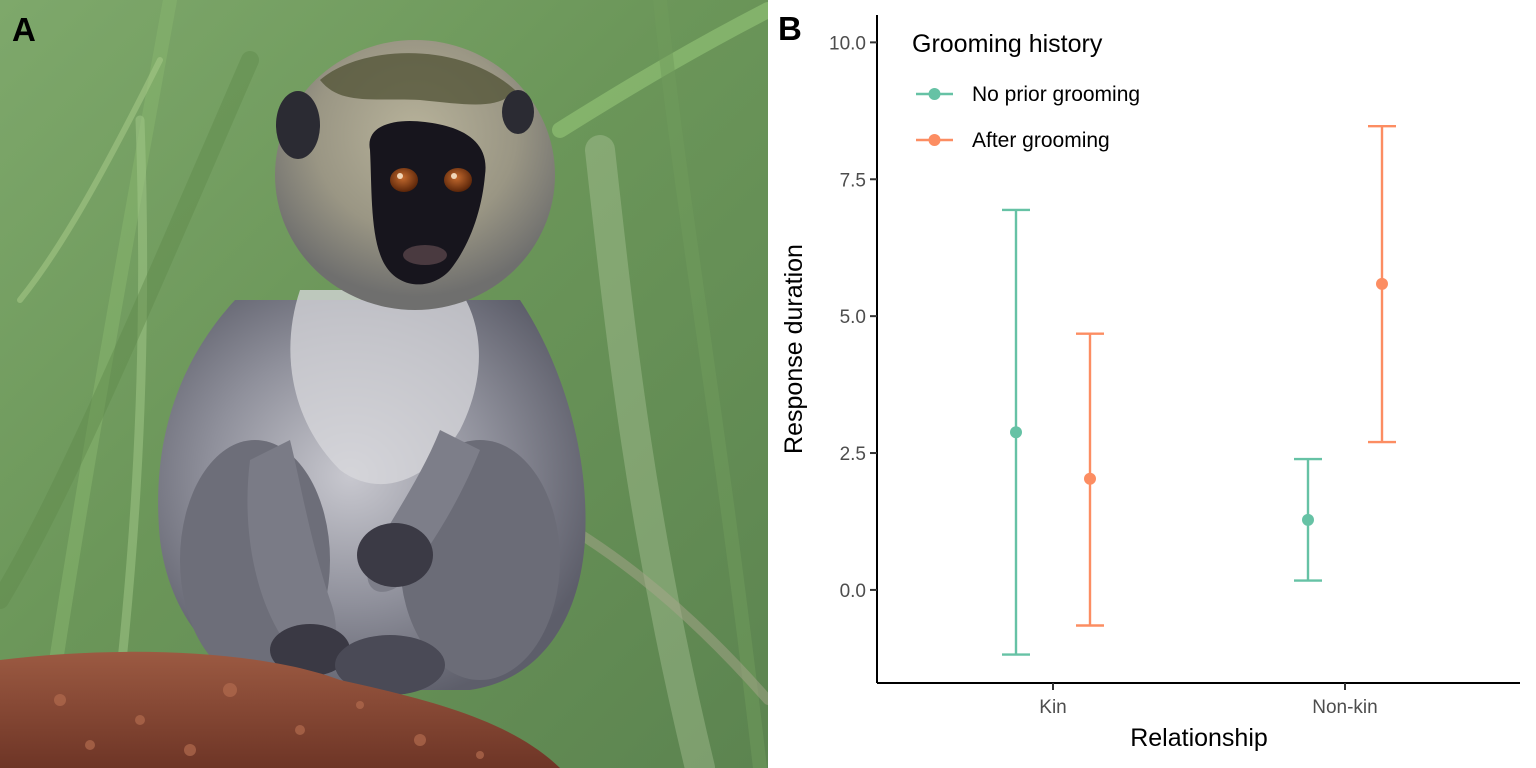  I want to click on x-tick-label: Kin, so click(1052, 707).